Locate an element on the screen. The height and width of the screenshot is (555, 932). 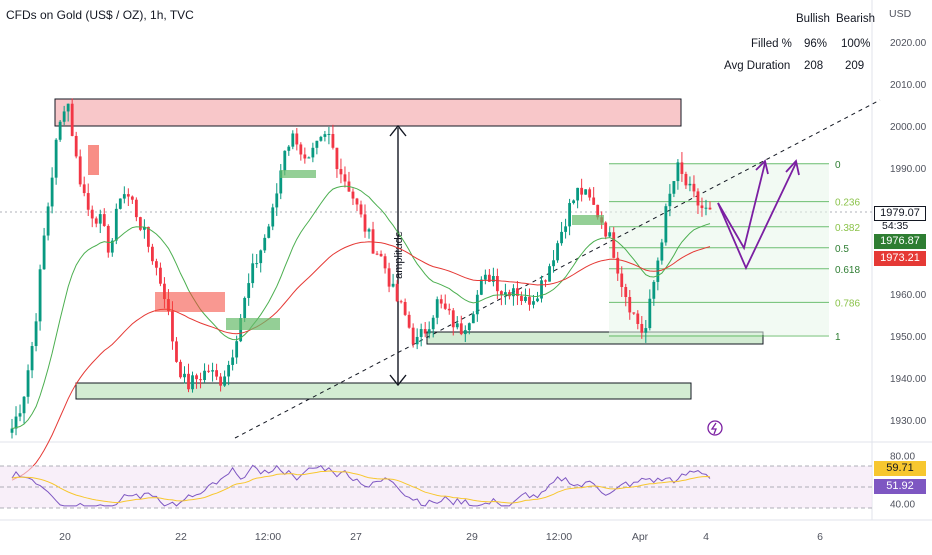
x-tick-label: 12:00 is located at coordinates (559, 537).